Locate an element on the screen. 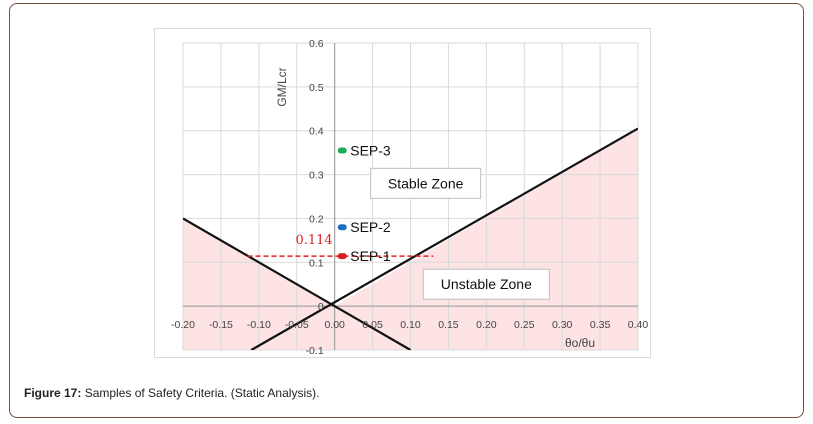 The image size is (813, 424). data-label-sep-2: SEP-2 is located at coordinates (370, 227).